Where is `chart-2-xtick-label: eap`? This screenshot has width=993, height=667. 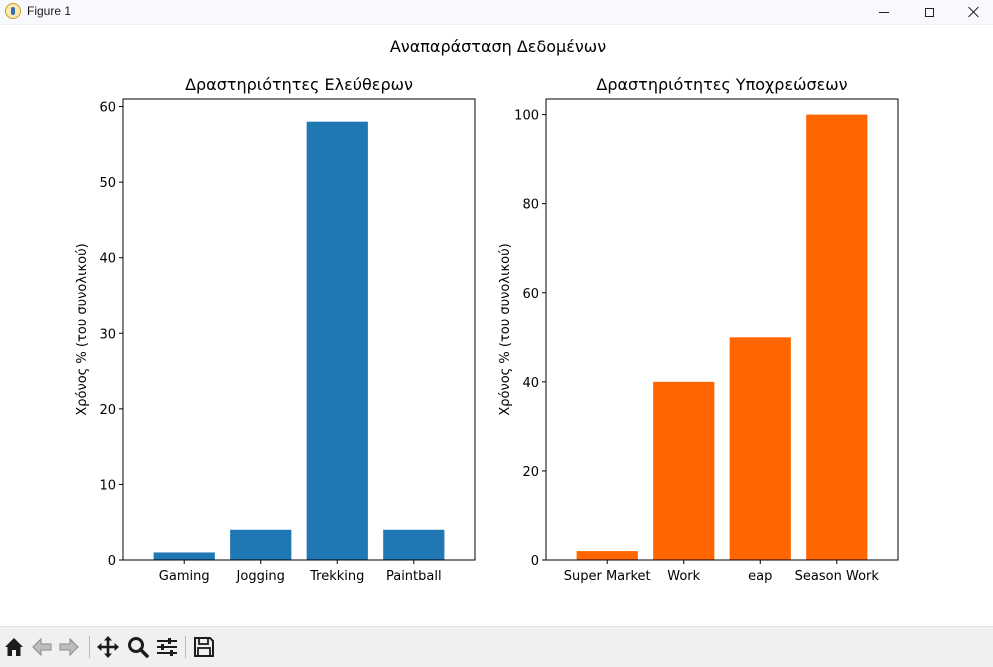 chart-2-xtick-label: eap is located at coordinates (760, 576).